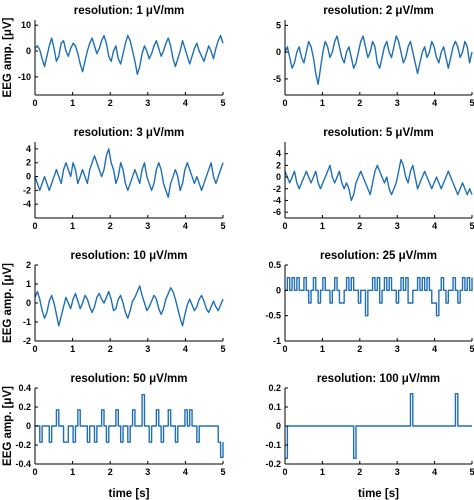 The height and width of the screenshot is (500, 474). Describe the element at coordinates (129, 256) in the screenshot. I see `chart-title: resolution: 10 μV/mm` at that location.